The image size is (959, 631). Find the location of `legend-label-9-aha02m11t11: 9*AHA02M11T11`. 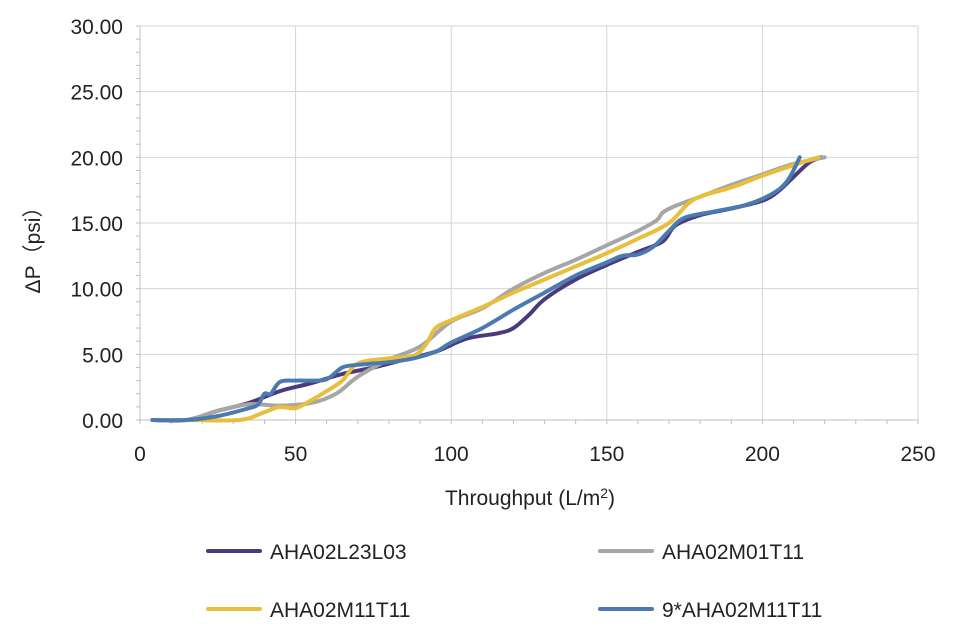

legend-label-9-aha02m11t11: 9*AHA02M11T11 is located at coordinates (742, 610).